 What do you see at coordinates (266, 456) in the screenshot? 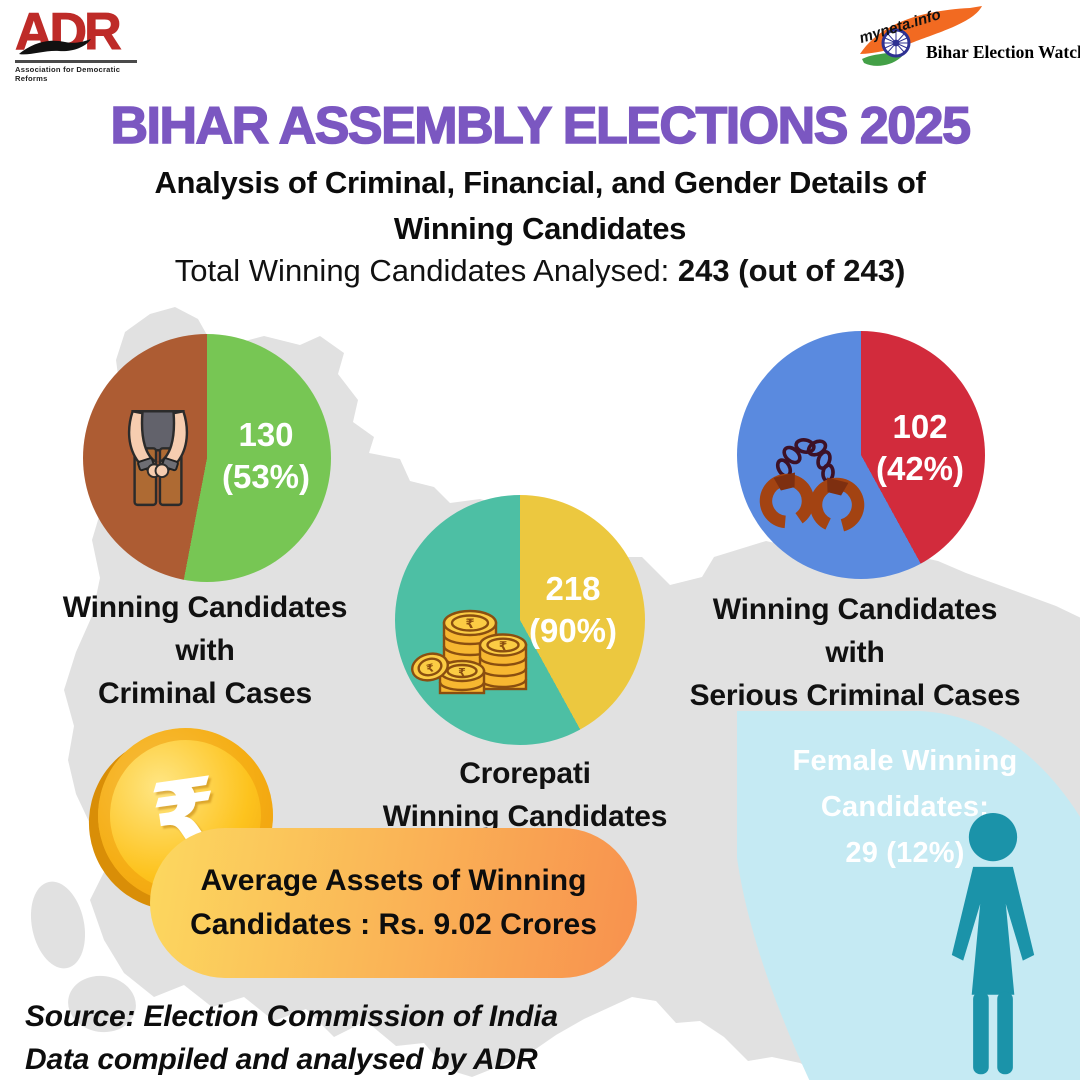
I see `pie-criminal-value-label: 130 (53%)` at bounding box center [266, 456].